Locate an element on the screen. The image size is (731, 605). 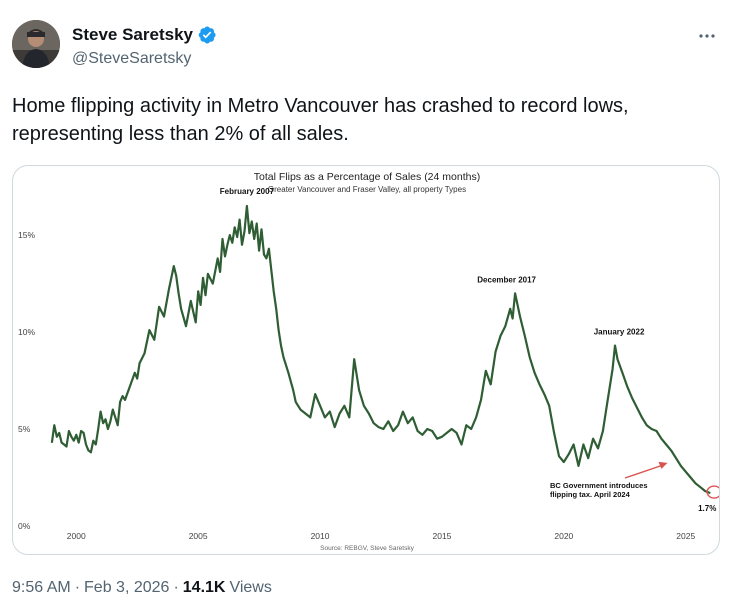
tweet-date: Feb 3, 2026 is located at coordinates (127, 587).